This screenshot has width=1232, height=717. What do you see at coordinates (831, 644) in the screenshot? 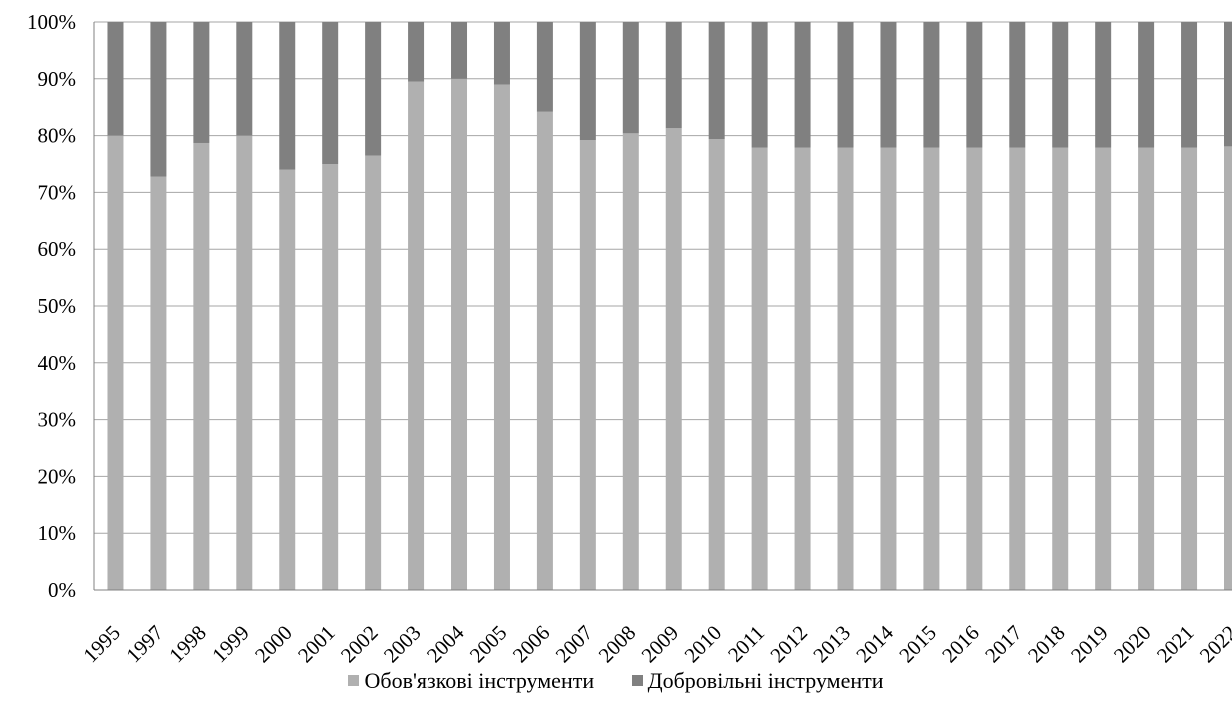
I see `x-tick-label: 2013` at bounding box center [831, 644].